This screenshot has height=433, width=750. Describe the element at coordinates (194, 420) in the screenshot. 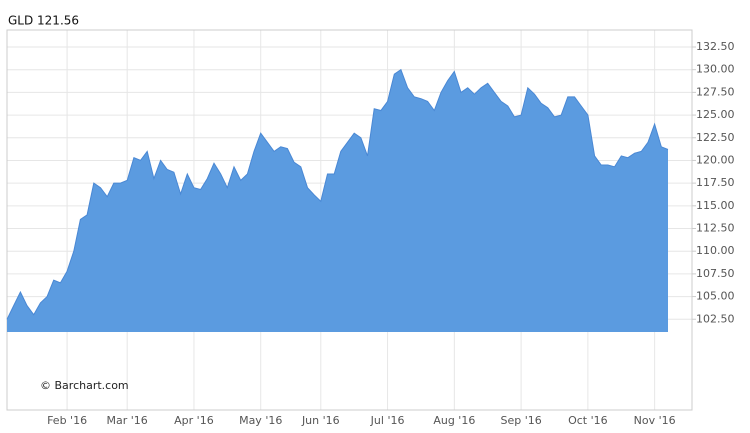

I see `x-tick-label: Apr '16` at that location.